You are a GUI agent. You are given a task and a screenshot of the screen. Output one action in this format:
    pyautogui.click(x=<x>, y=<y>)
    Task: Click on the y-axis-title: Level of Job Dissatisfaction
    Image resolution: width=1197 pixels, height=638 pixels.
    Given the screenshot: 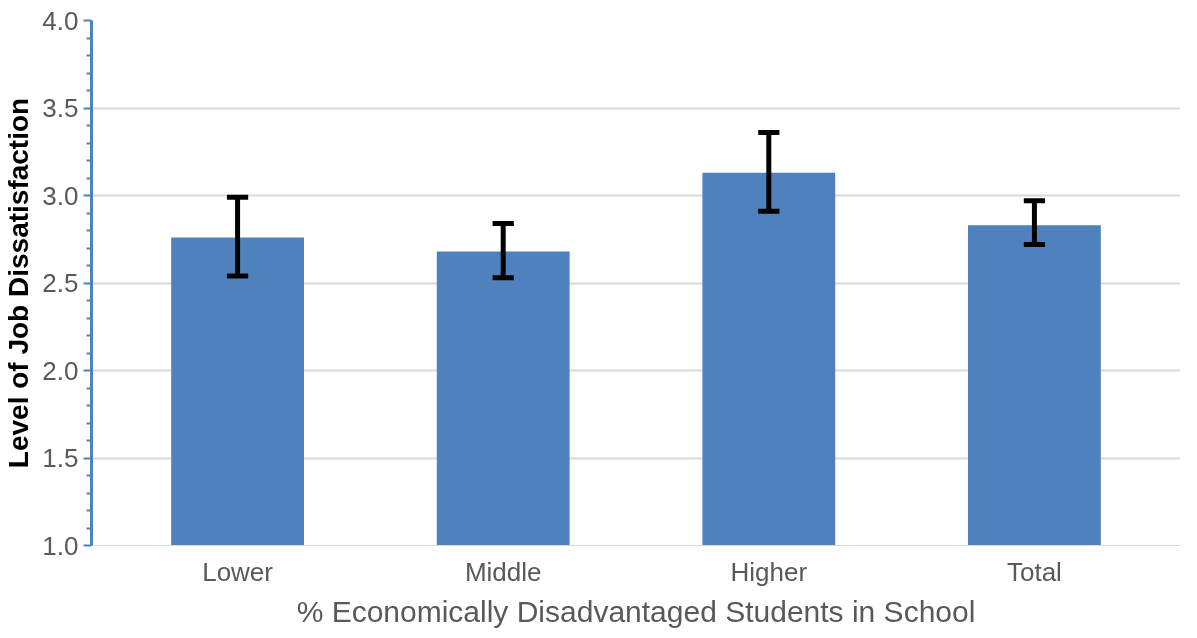 What is the action you would take?
    pyautogui.click(x=19, y=283)
    